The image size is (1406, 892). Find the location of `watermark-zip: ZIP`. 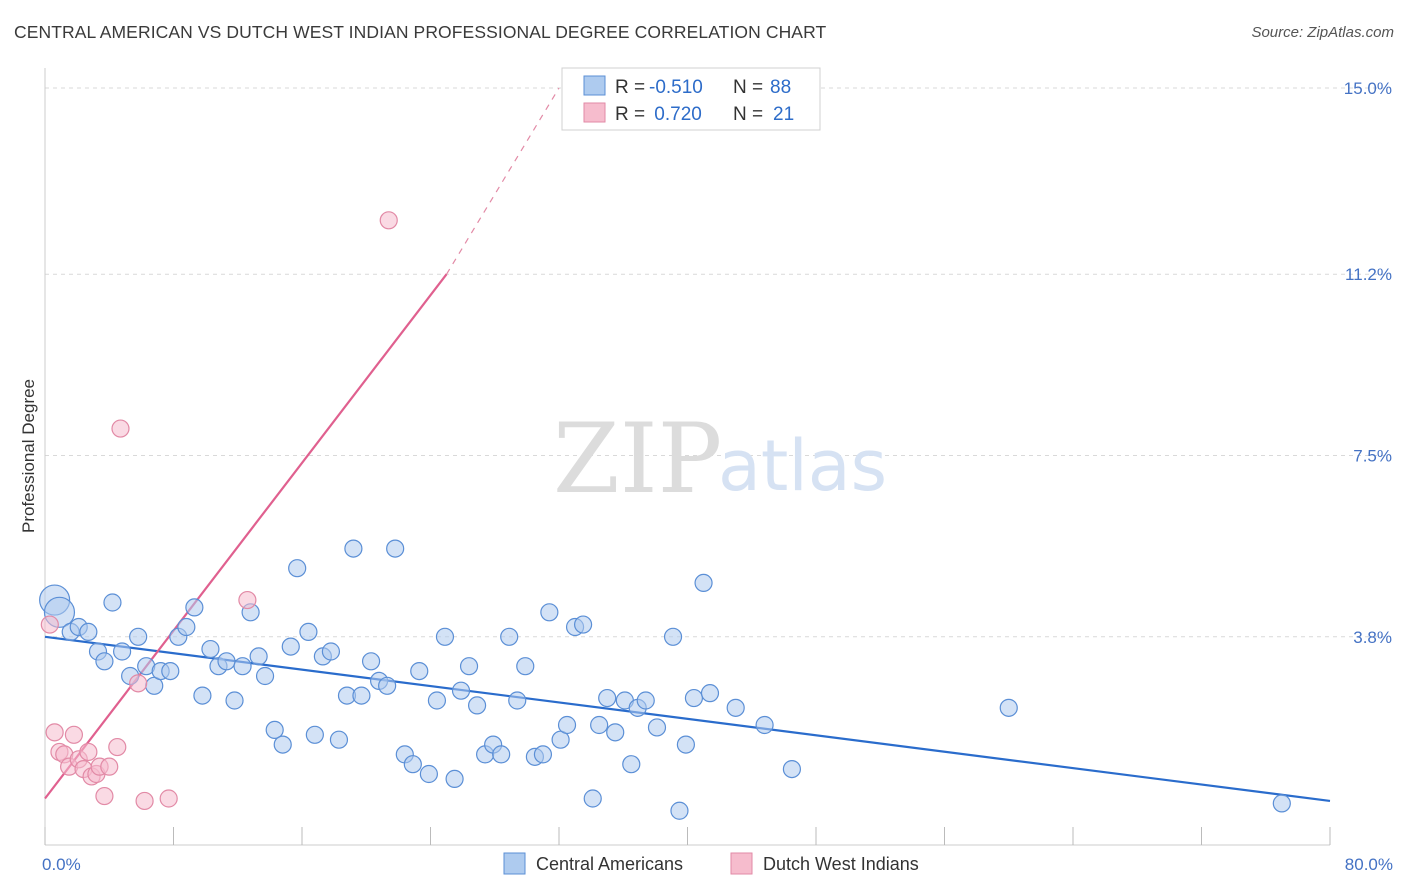

watermark-zip: ZIP is located at coordinates (637, 459).